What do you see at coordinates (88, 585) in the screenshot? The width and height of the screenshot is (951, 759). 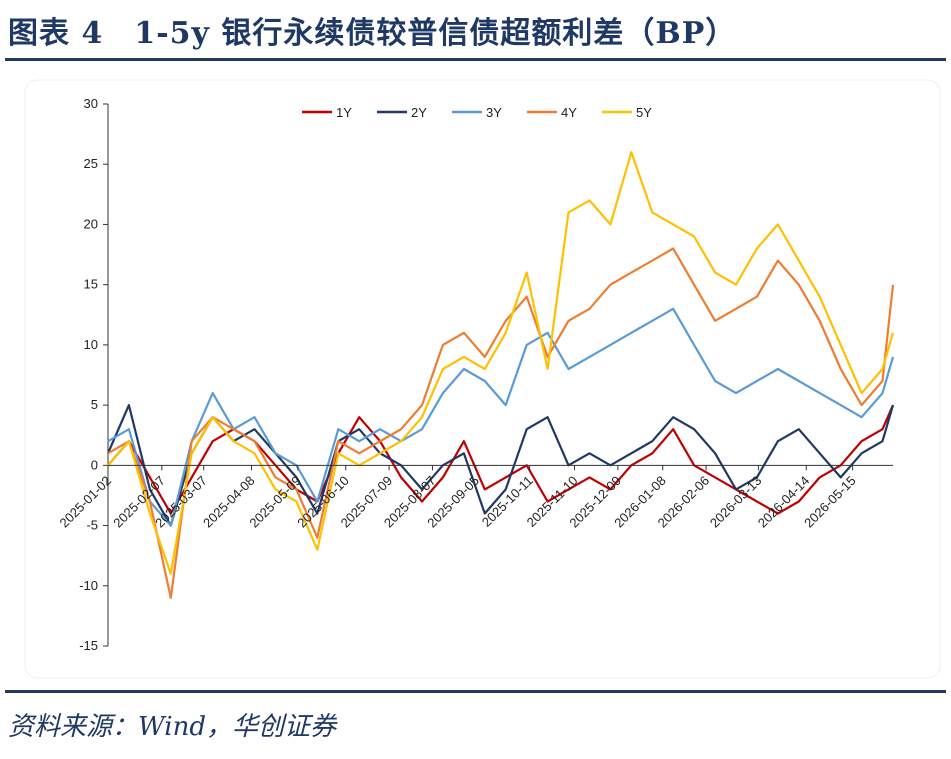 I see `y-tick-label: -10` at bounding box center [88, 585].